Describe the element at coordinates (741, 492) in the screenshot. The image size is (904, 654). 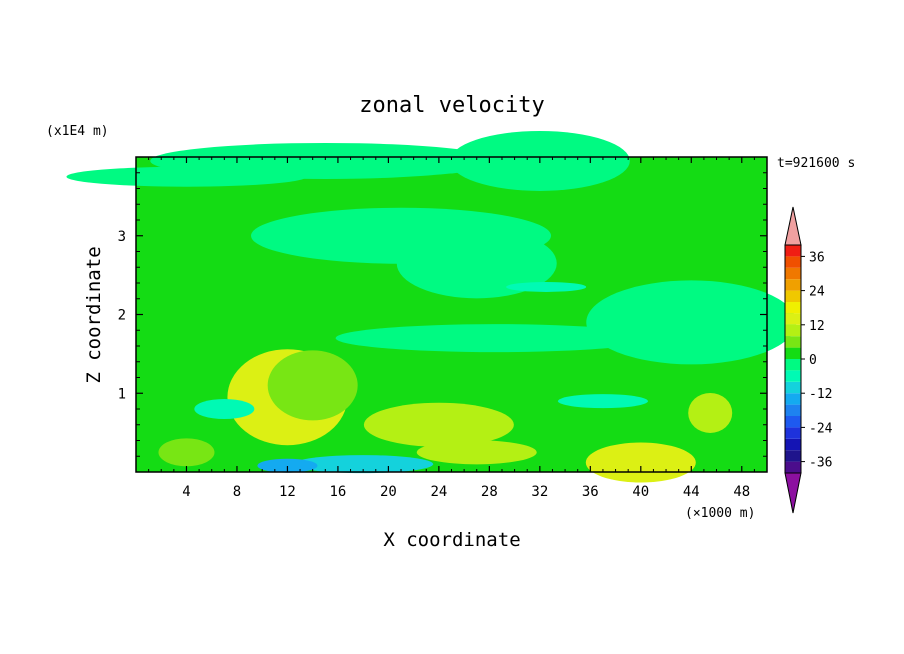
I see `x-tick-label: 48` at that location.